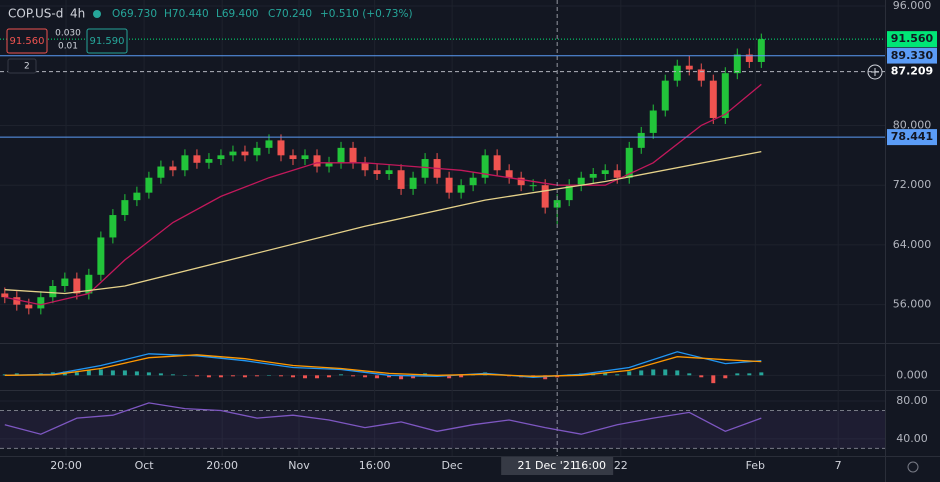 This screenshot has width=940, height=482. What do you see at coordinates (912, 374) in the screenshot?
I see `y-tick-label: 0.000` at bounding box center [912, 374].